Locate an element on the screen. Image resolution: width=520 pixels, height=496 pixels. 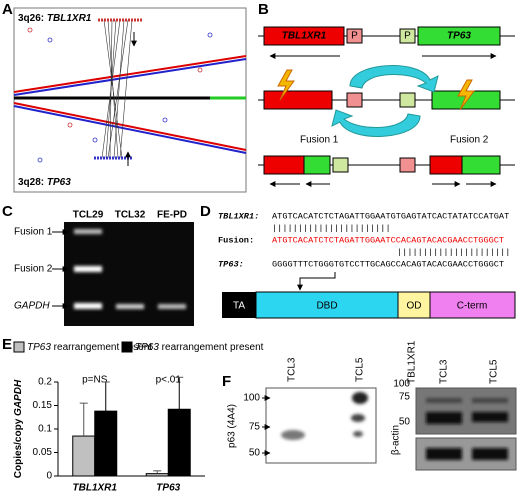
antibody-label: p63 (4A4) is located at coordinates (232, 426).